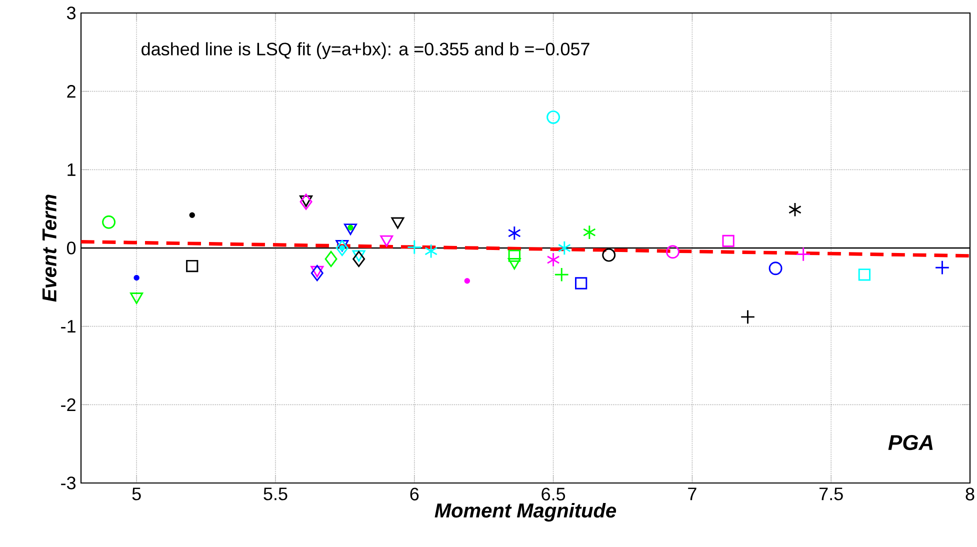 The image size is (977, 547). What do you see at coordinates (276, 494) in the screenshot?
I see `x-tick-label: 5.5` at bounding box center [276, 494].